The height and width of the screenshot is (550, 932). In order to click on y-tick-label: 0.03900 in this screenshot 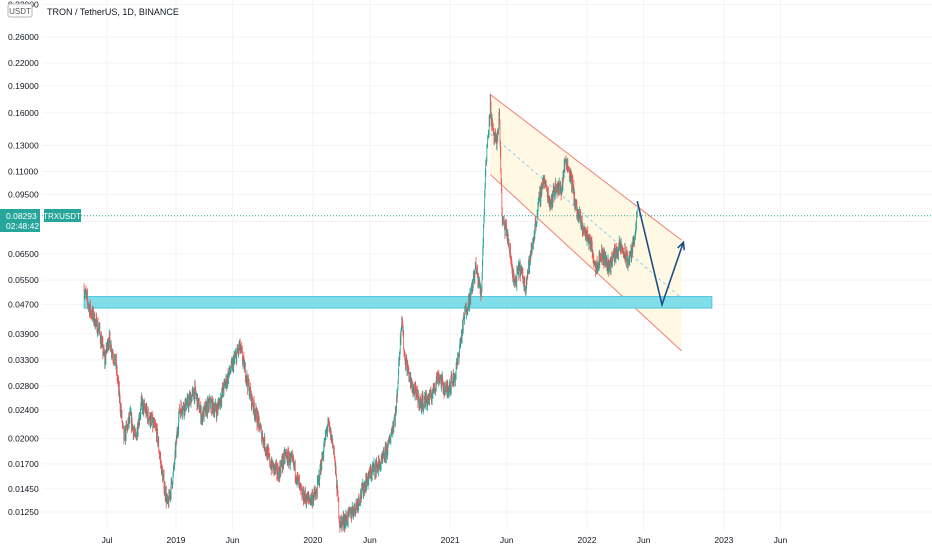, I will do `click(23, 334)`.